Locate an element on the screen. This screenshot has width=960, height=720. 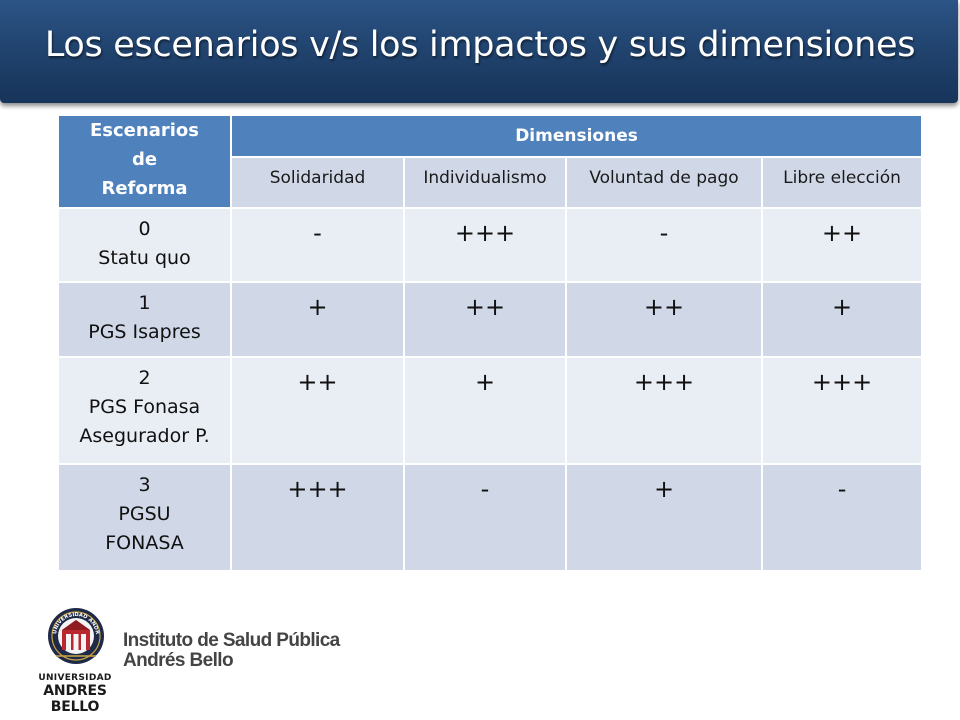
scenario-label: FONASA is located at coordinates (144, 543).